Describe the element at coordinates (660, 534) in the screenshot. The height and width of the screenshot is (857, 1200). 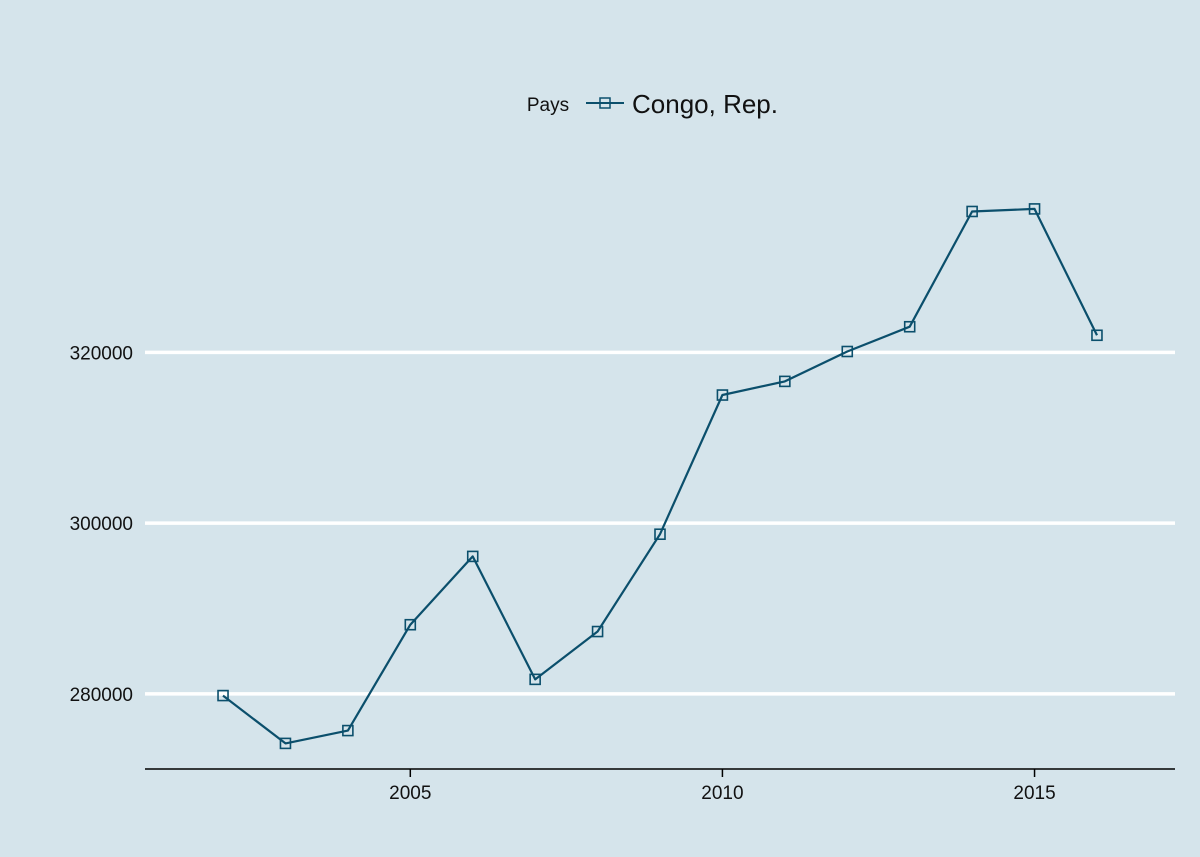
I see `data-point-2009` at that location.